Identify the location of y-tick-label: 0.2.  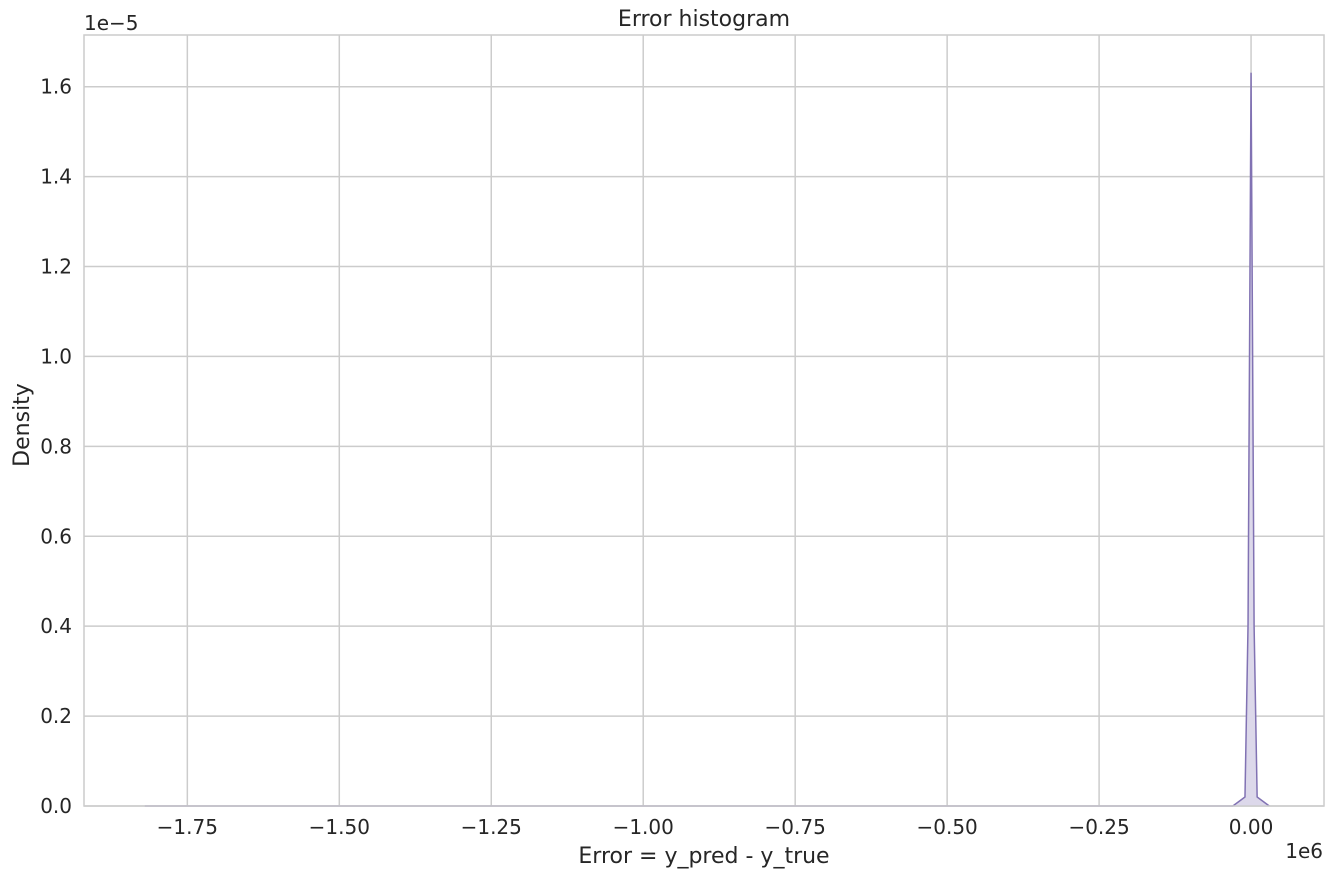
(56, 716).